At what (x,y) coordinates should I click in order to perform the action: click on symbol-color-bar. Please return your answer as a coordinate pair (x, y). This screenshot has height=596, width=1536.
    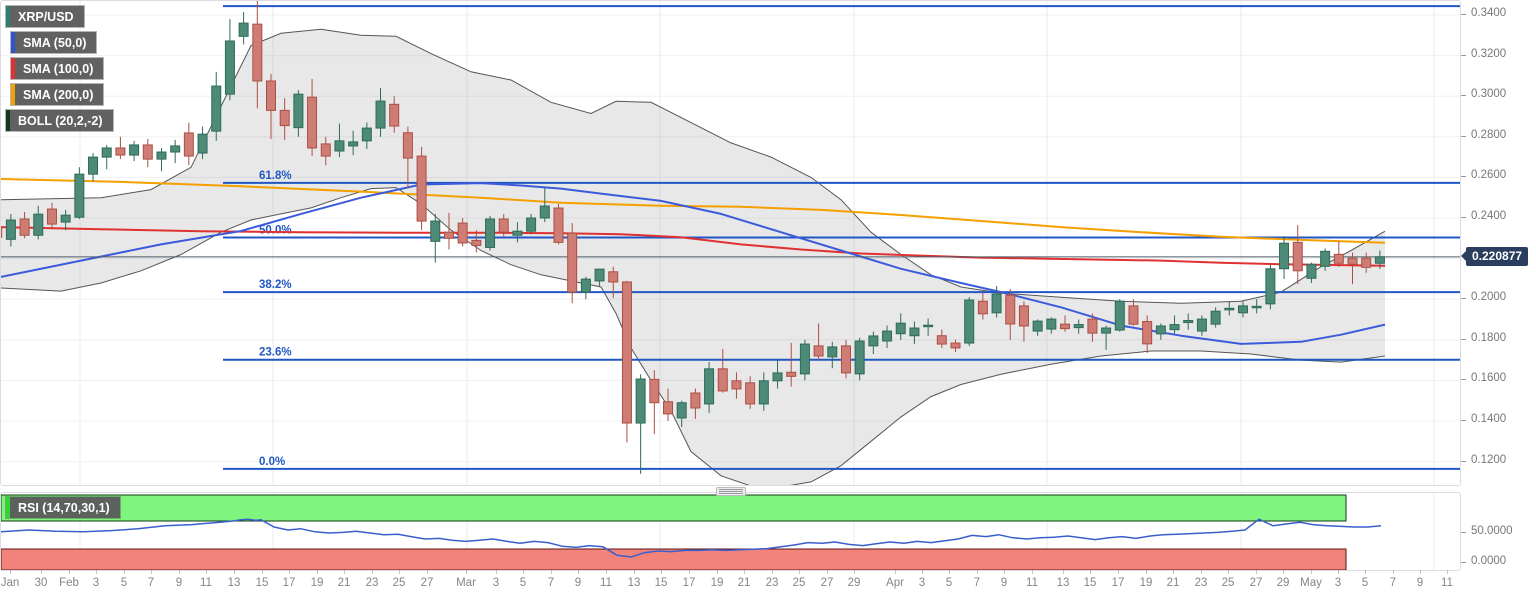
    Looking at the image, I should click on (8, 16).